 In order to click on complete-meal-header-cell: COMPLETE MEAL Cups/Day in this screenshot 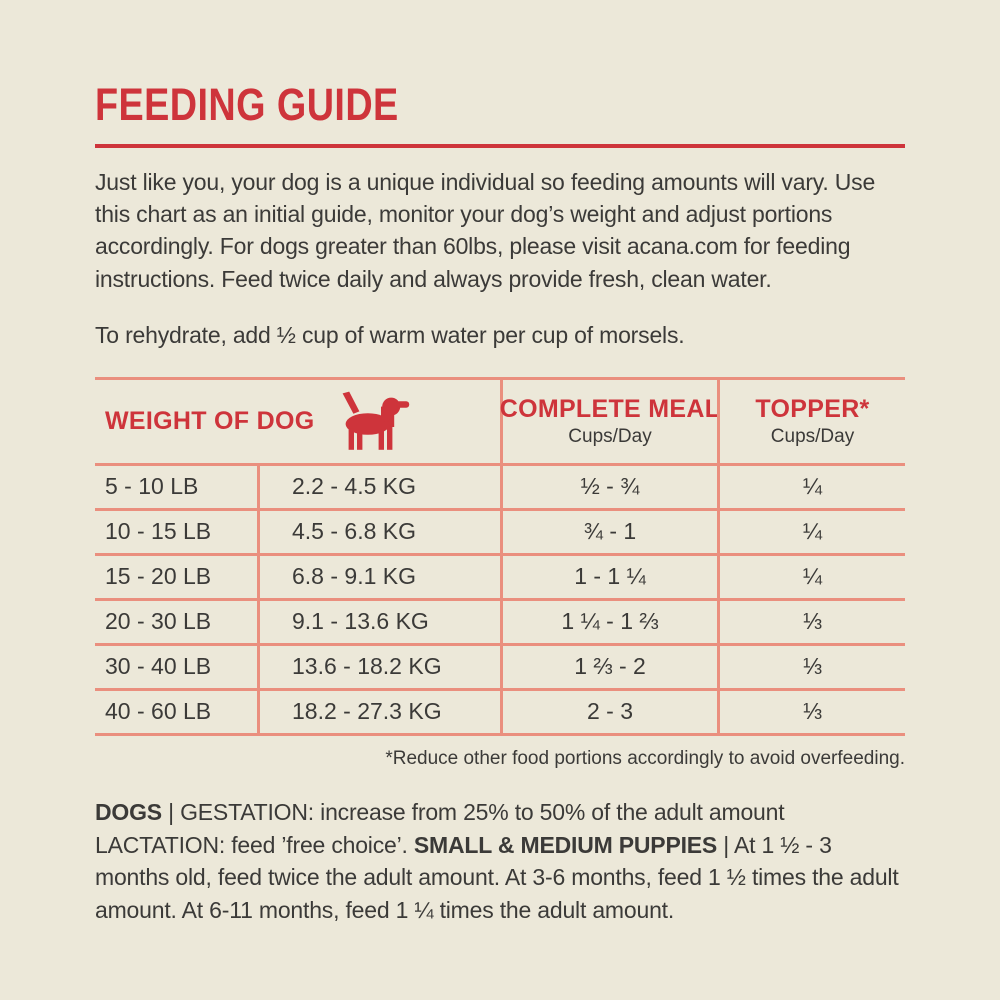, I will do `click(610, 421)`.